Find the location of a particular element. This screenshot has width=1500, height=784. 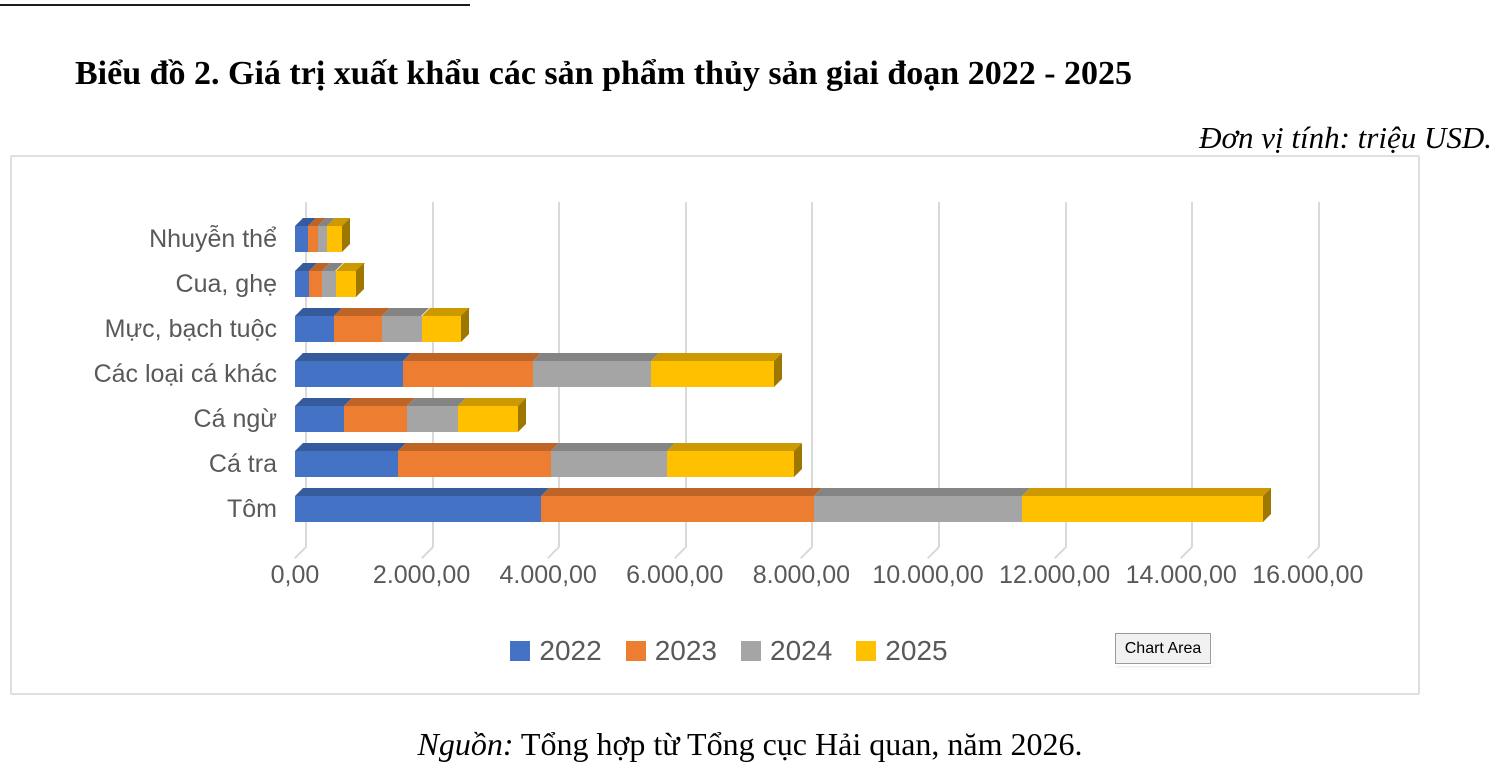

chart-area-tooltip: Chart Area is located at coordinates (1163, 648).